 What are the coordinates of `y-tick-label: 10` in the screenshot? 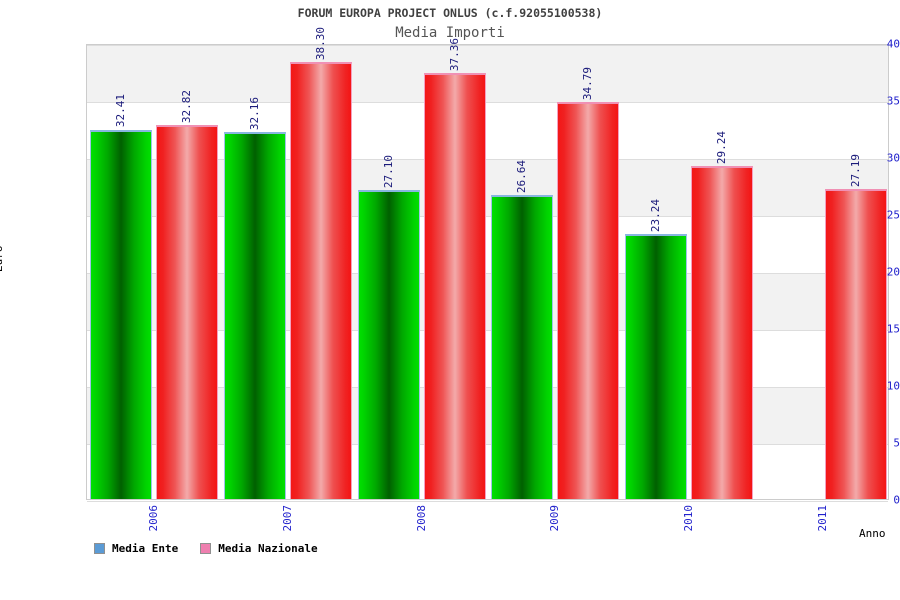 It's located at (893, 386).